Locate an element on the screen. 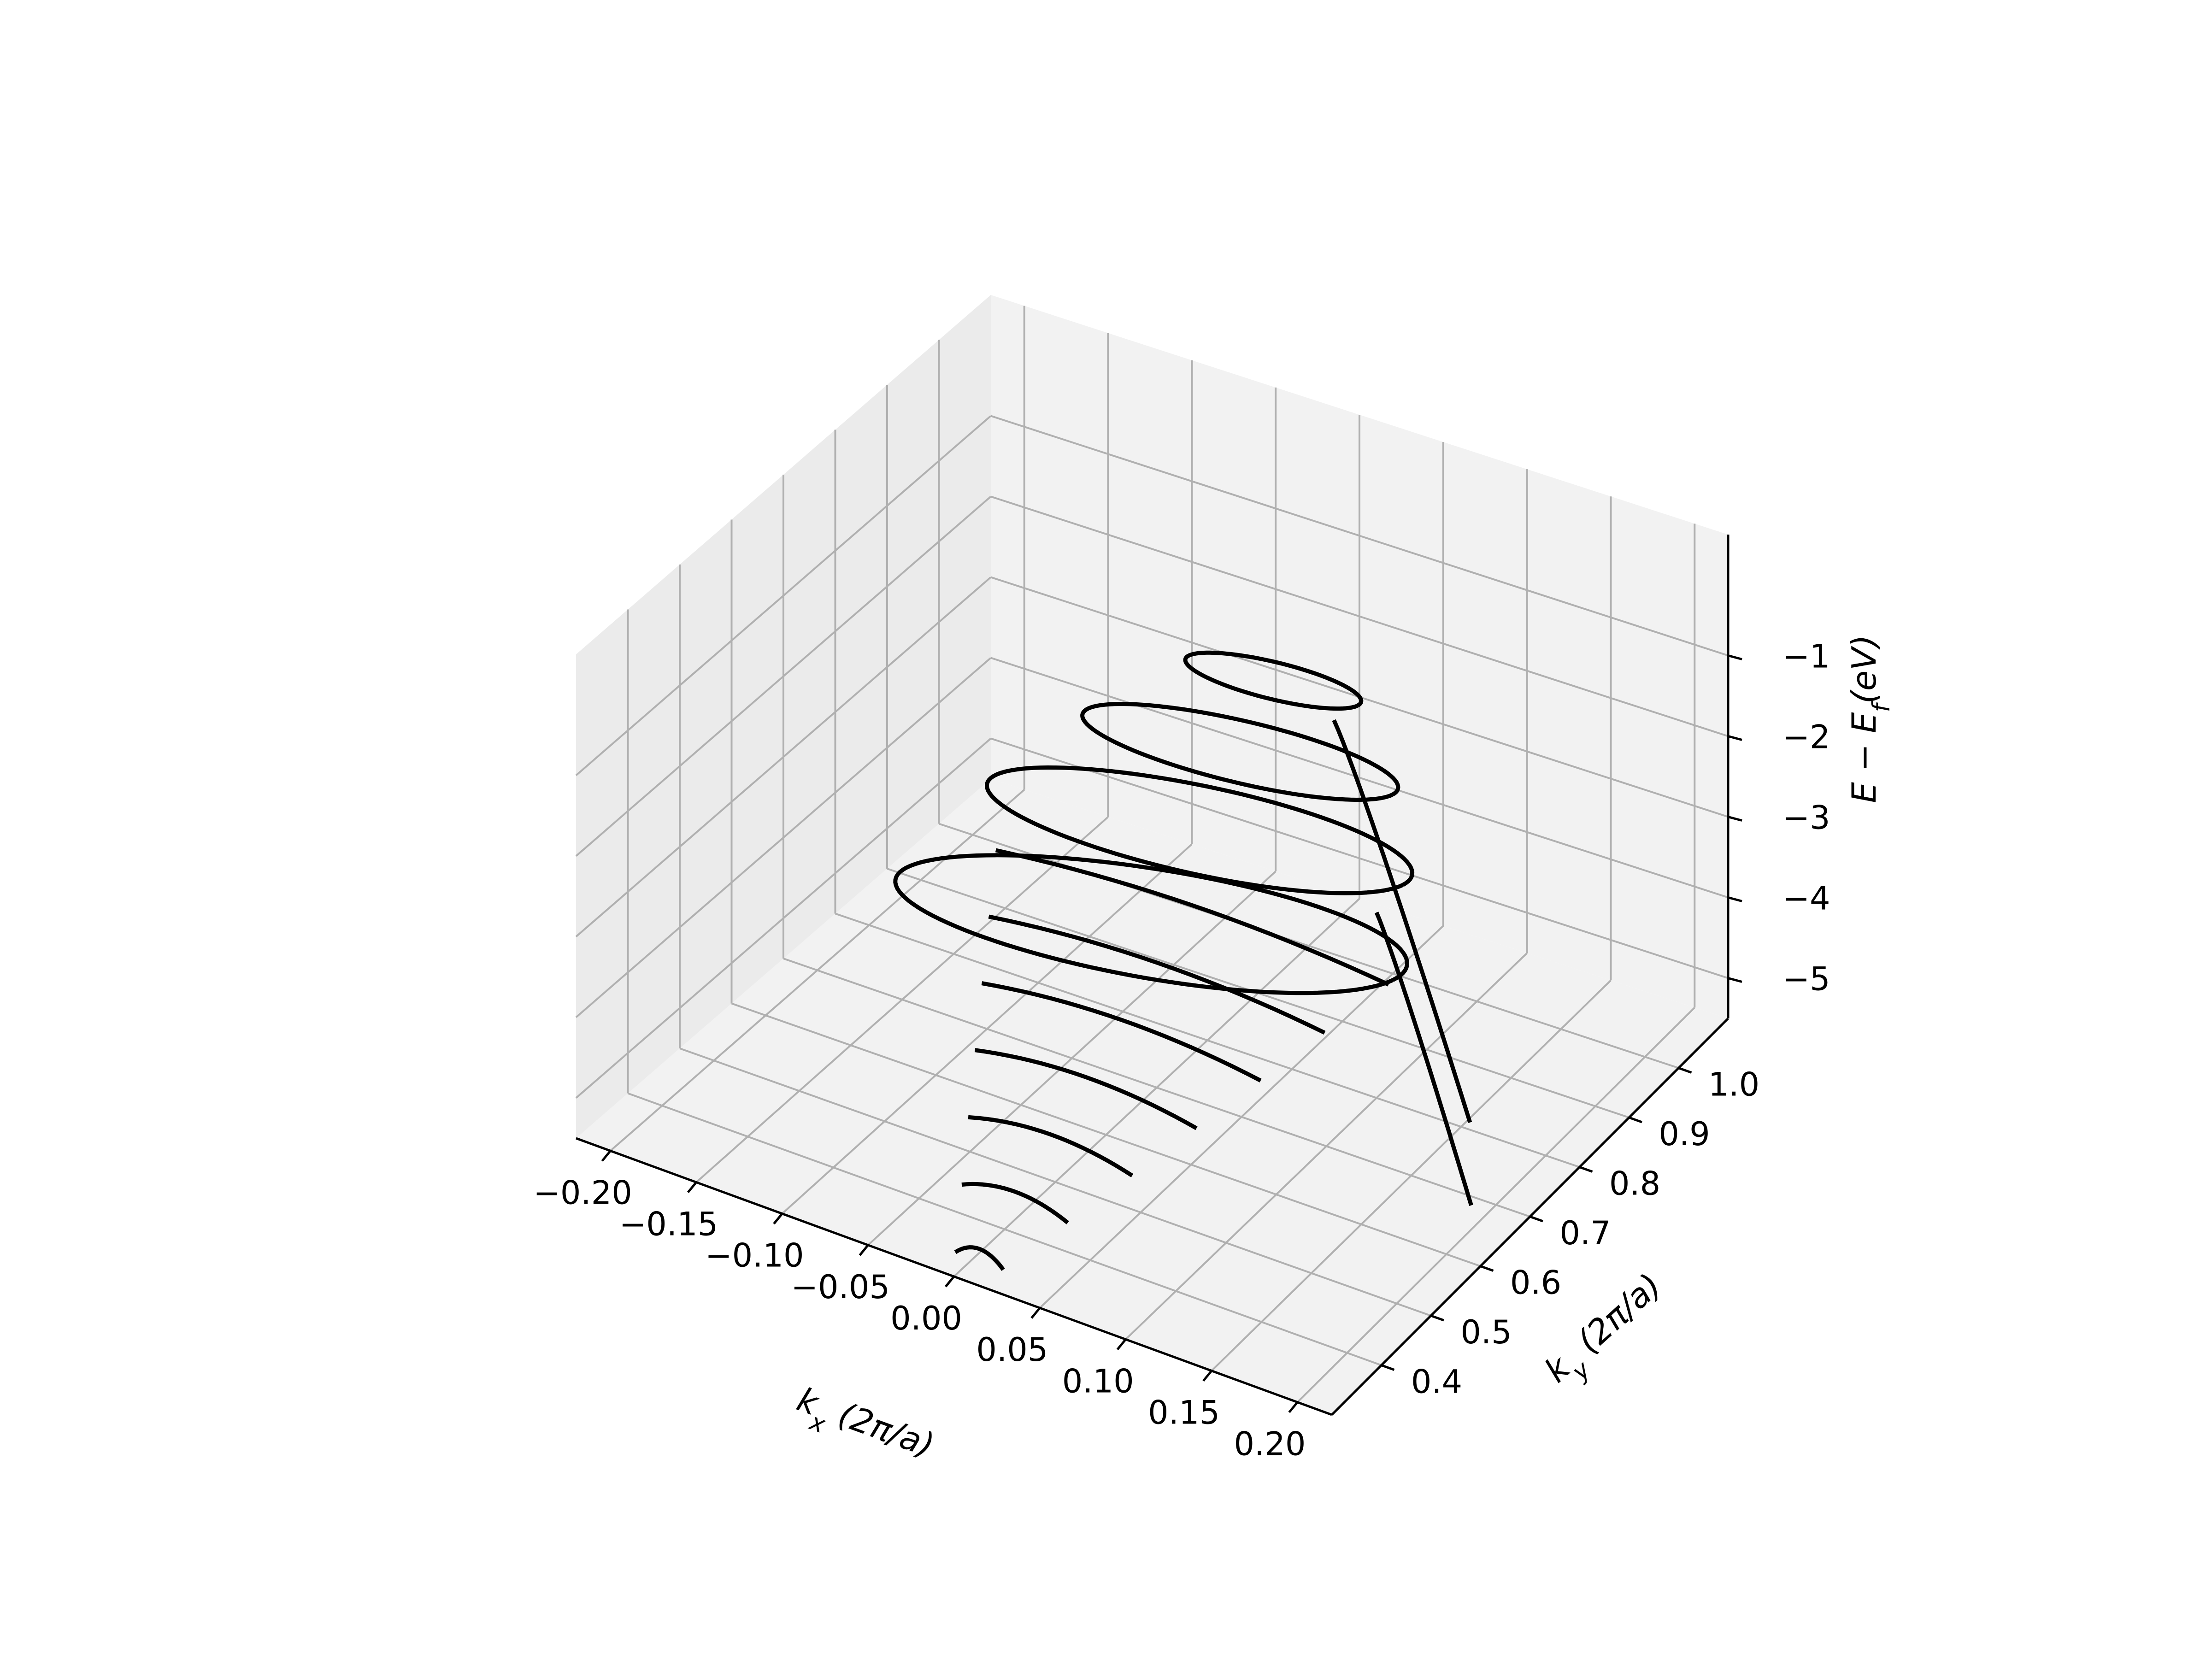 This screenshot has height=1659, width=2212. y-tick-label: 0.8 is located at coordinates (1634, 1184).